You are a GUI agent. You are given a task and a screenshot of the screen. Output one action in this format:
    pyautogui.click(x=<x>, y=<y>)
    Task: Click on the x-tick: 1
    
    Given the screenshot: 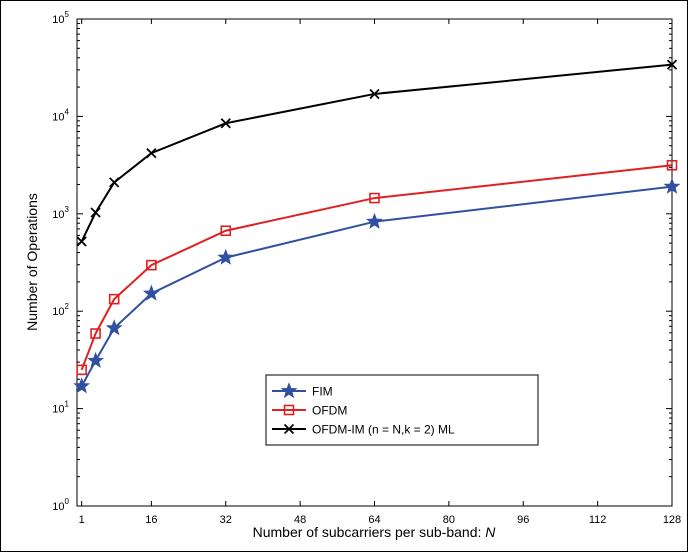 What is the action you would take?
    pyautogui.click(x=82, y=272)
    